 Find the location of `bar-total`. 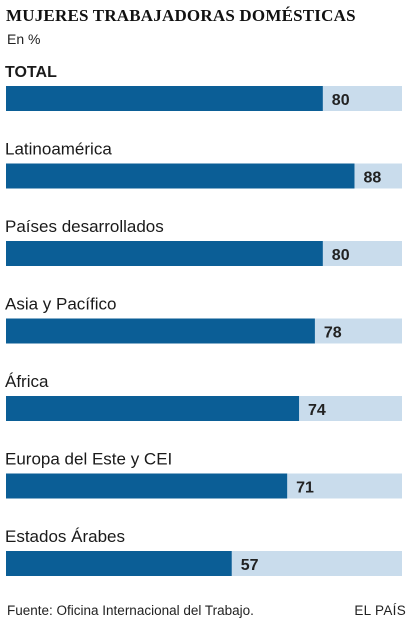

bar-total is located at coordinates (164, 98).